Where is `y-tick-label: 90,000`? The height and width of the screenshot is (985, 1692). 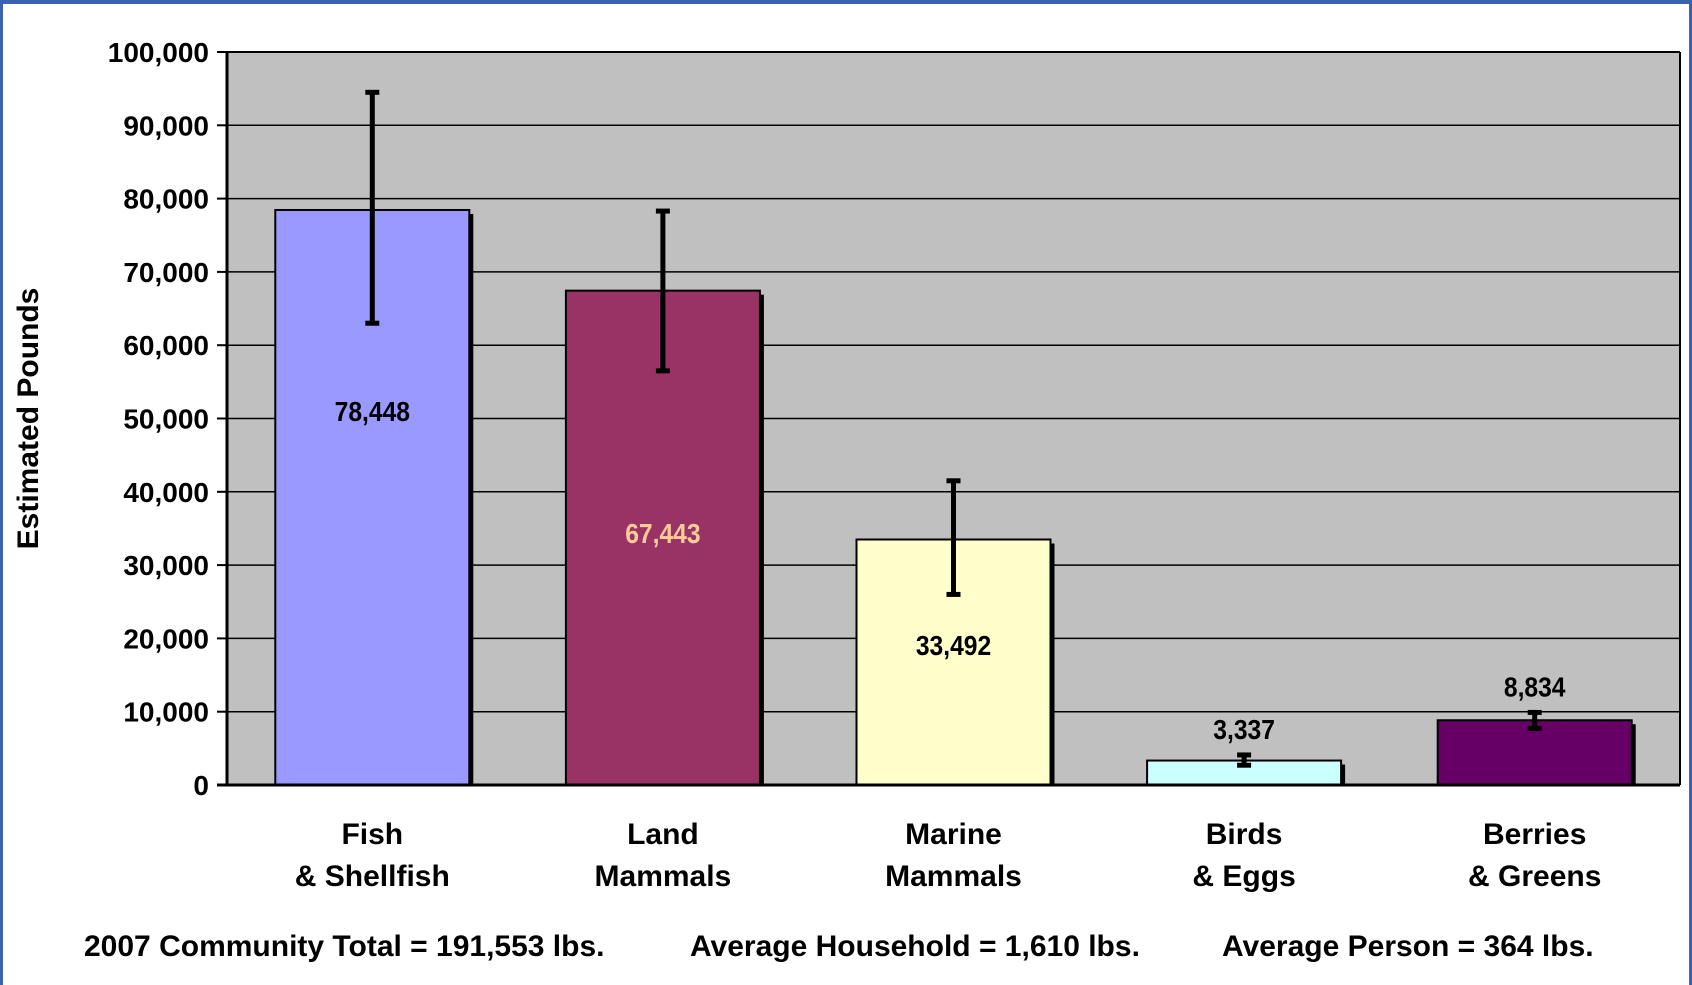
y-tick-label: 90,000 is located at coordinates (166, 125).